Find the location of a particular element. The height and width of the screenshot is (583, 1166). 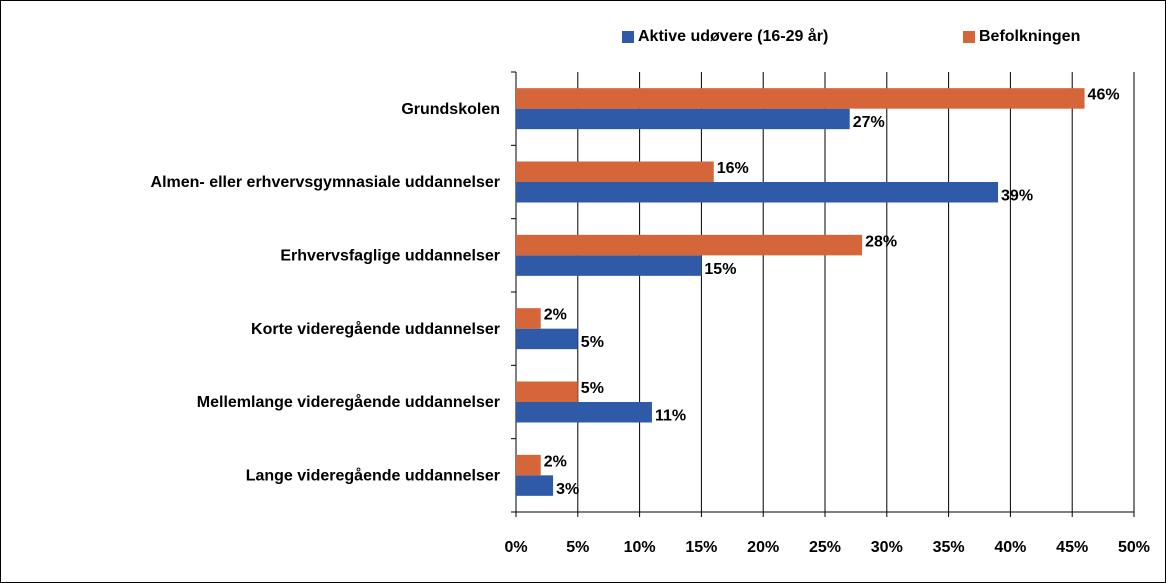

y-tick-label: Erhvervsfaglige uddannelser is located at coordinates (390, 256).